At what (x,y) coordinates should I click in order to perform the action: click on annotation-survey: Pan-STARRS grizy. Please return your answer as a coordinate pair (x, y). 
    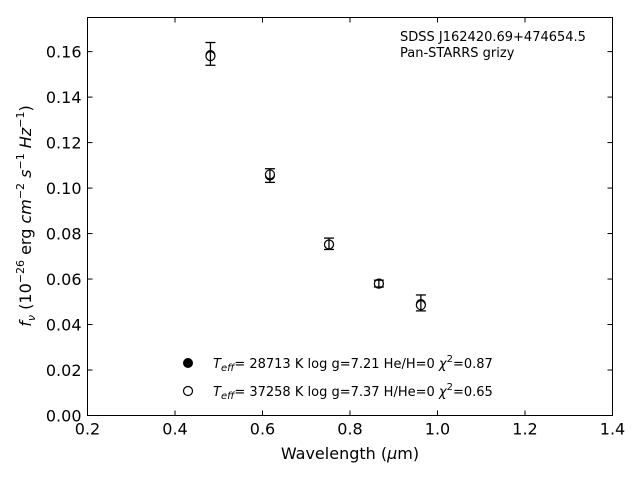
    Looking at the image, I should click on (457, 53).